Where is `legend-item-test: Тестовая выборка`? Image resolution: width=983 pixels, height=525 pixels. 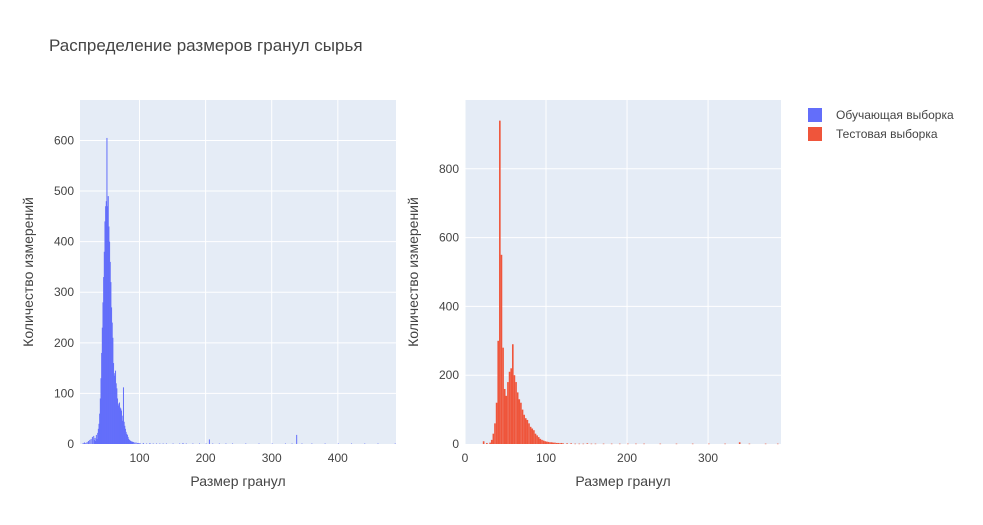 legend-item-test: Тестовая выборка is located at coordinates (873, 134).